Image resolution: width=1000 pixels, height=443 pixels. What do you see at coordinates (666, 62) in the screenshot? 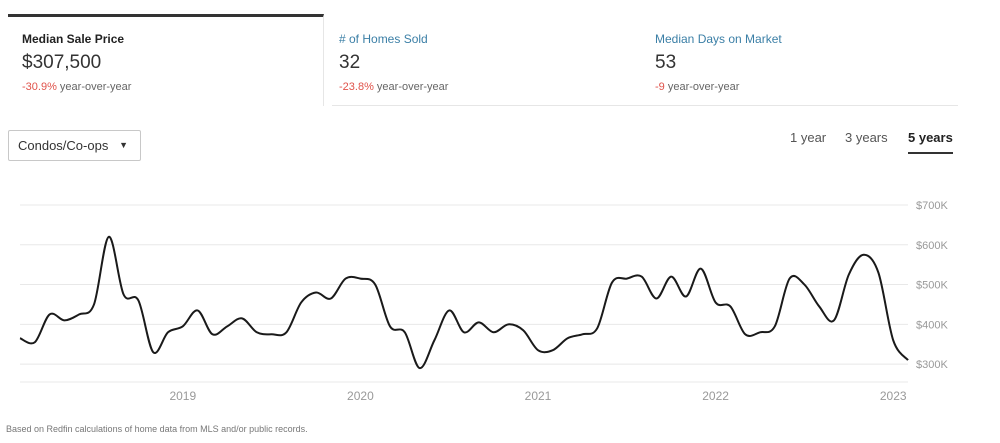
I see `tab-value: 53` at bounding box center [666, 62].